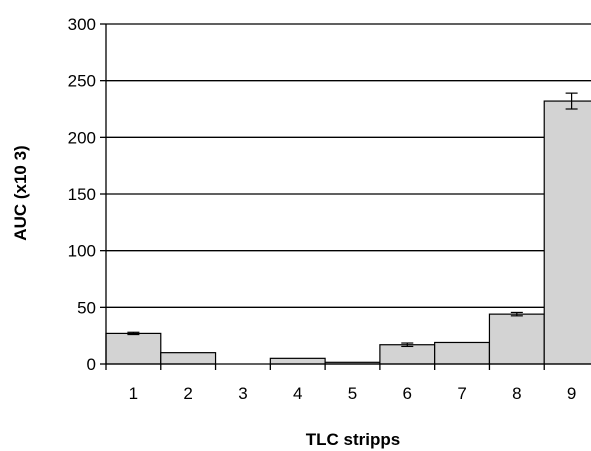 Image resolution: width=591 pixels, height=451 pixels. I want to click on y-tick-label: 300, so click(82, 24).